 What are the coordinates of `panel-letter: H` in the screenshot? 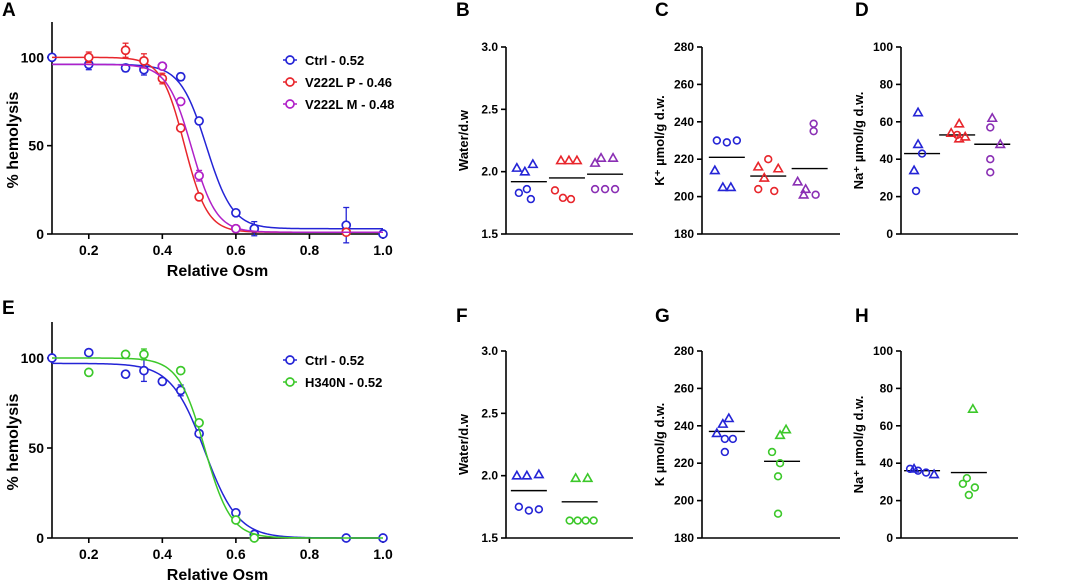 It's located at (862, 316).